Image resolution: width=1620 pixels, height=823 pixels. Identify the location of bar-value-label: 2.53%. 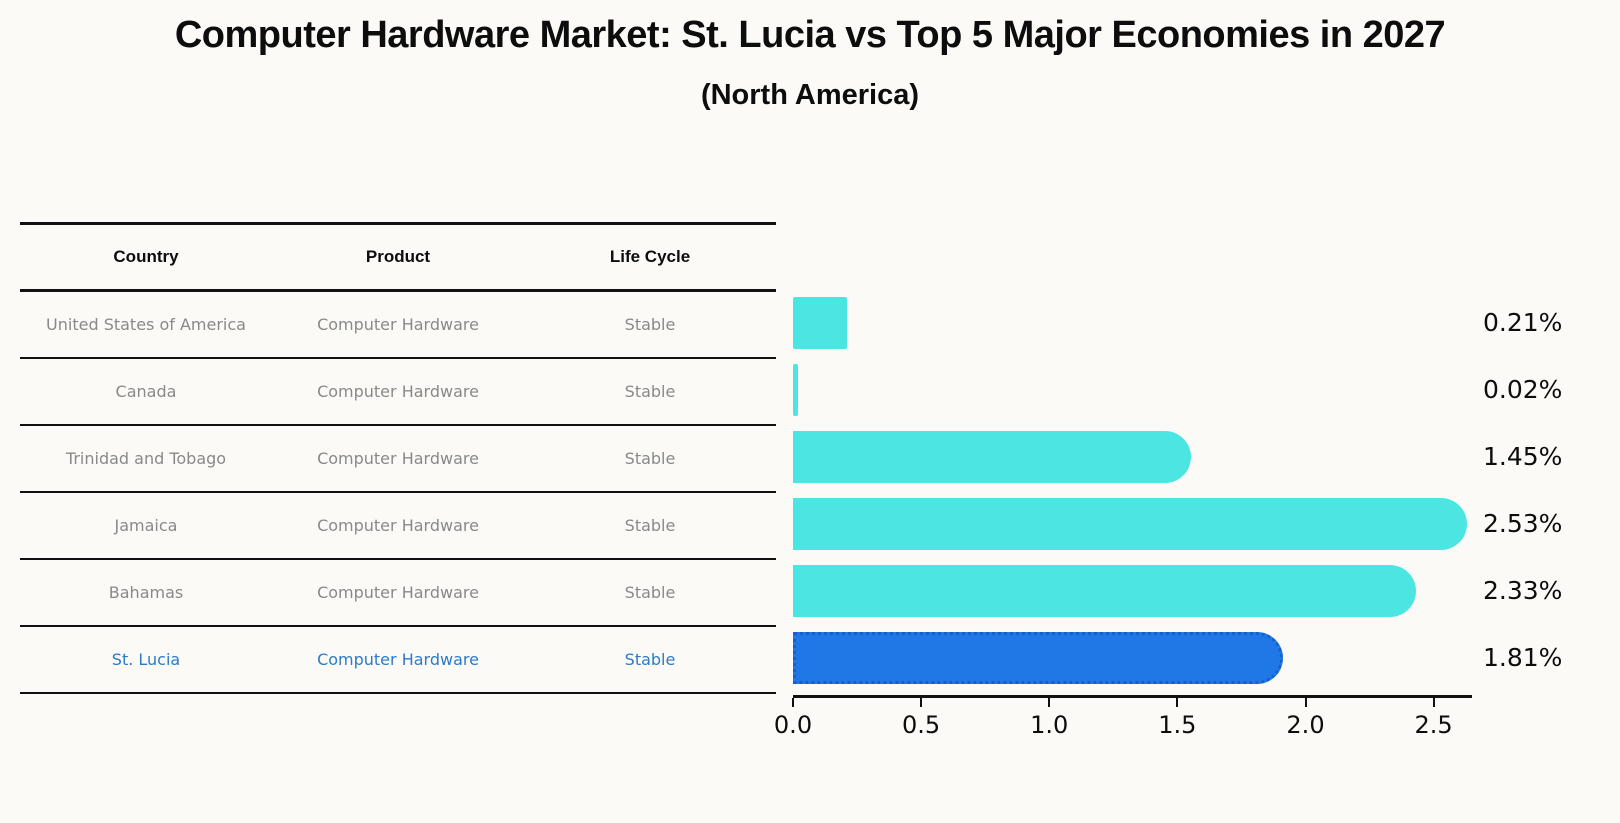
(1523, 523).